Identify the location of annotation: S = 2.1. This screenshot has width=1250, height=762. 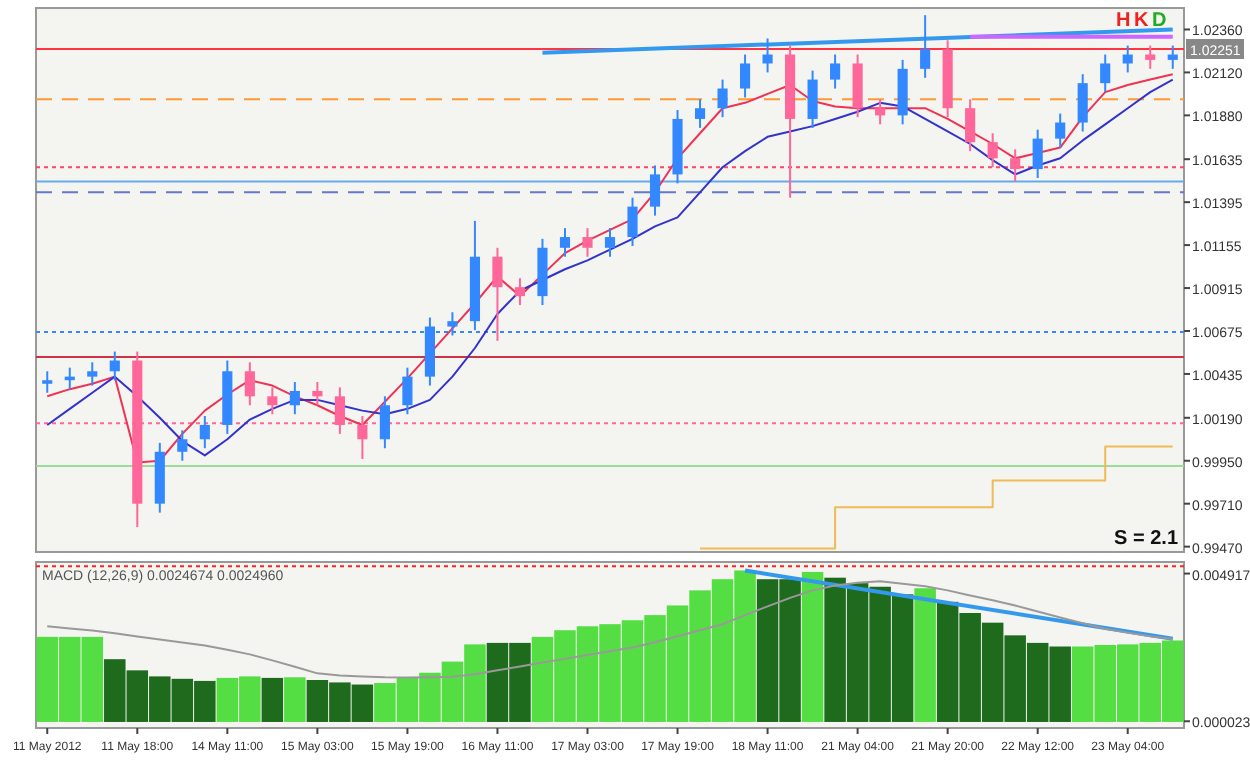
(1146, 539).